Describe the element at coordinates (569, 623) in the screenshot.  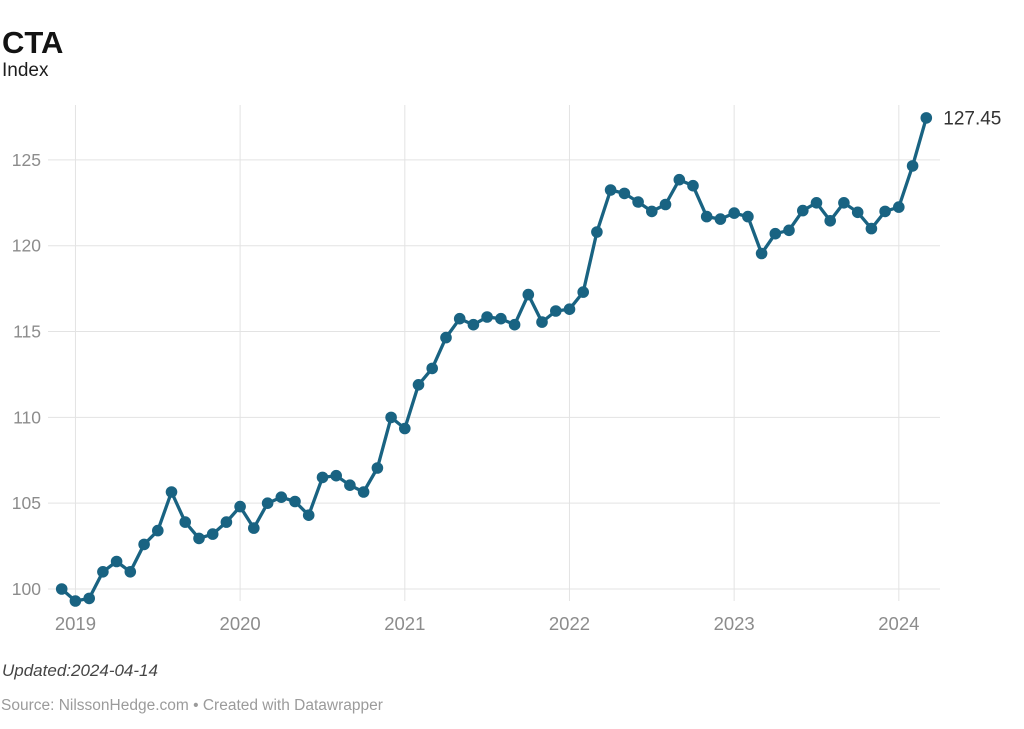
I see `x-axis-label: 2022` at that location.